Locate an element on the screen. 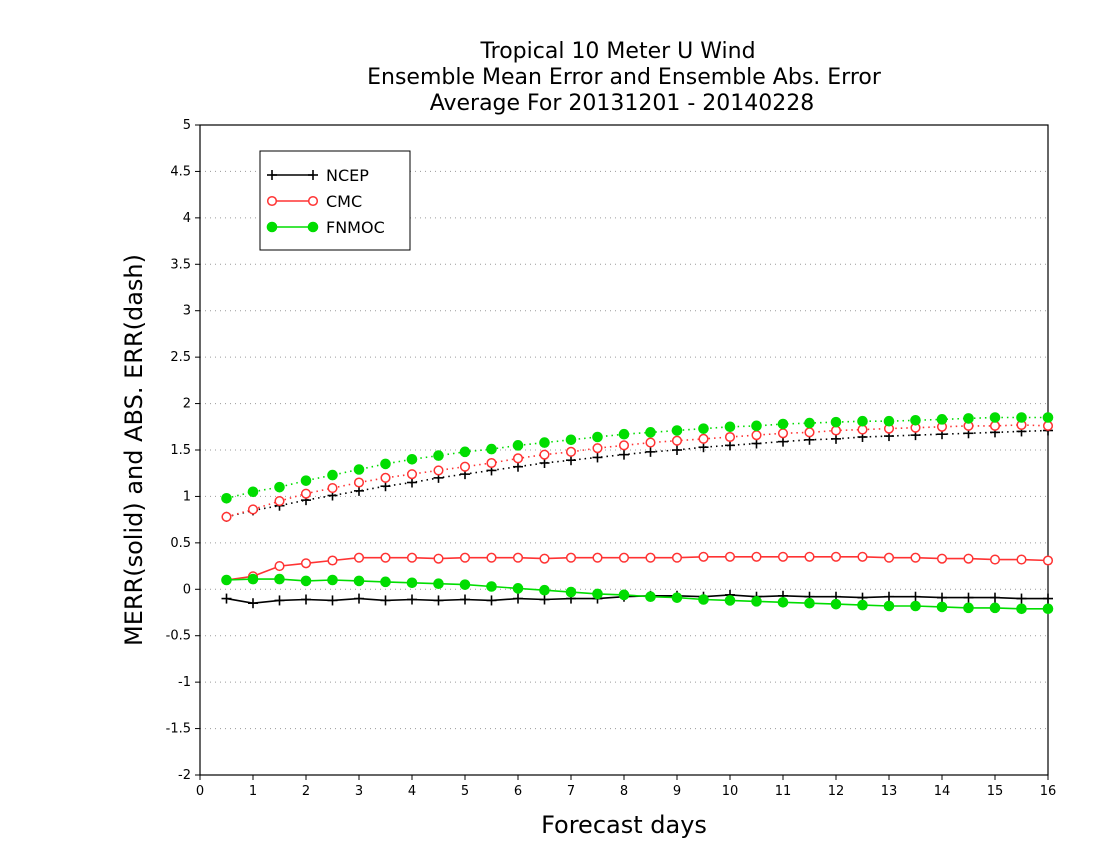 The height and width of the screenshot is (850, 1100). x-tick-label: 6 is located at coordinates (518, 791).